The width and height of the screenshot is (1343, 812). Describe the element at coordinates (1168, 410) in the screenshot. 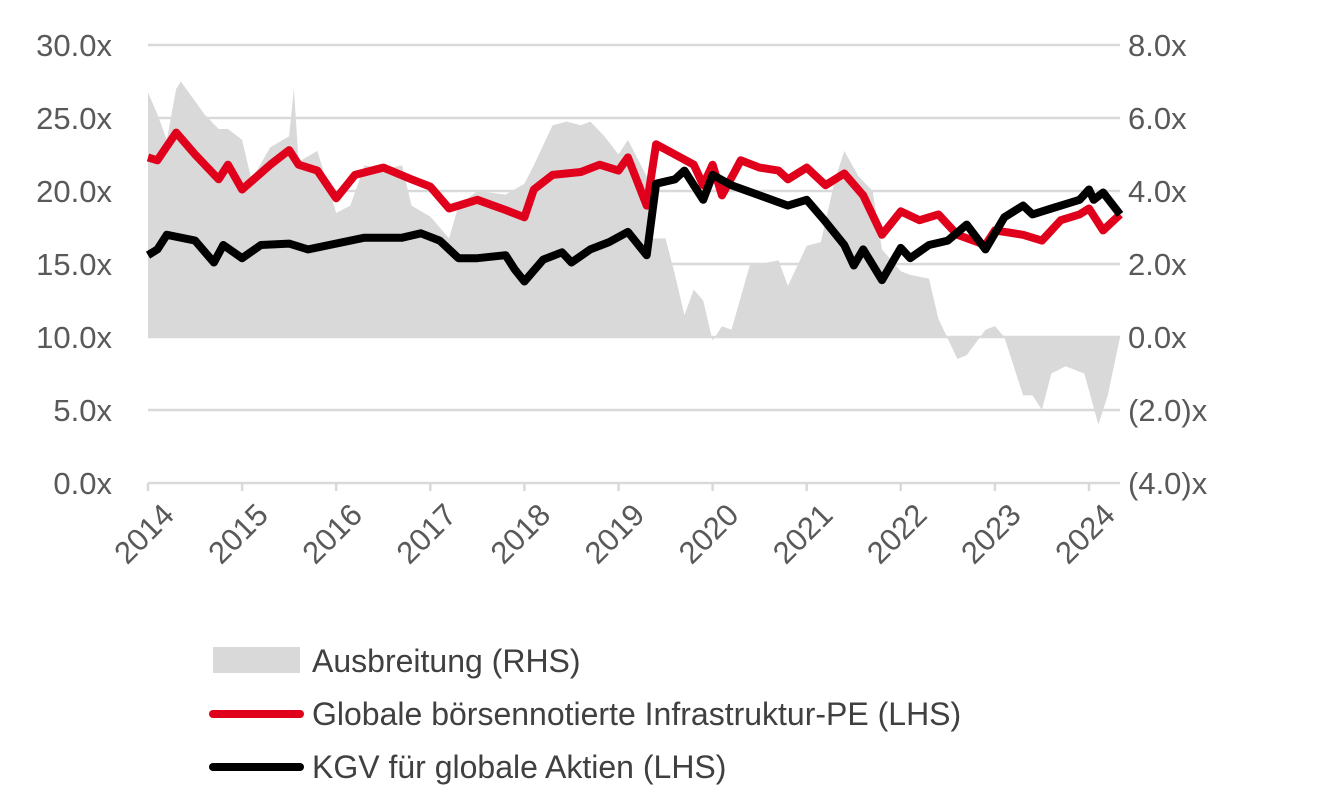

I see `y-right-tick-label: (2.0)x` at that location.